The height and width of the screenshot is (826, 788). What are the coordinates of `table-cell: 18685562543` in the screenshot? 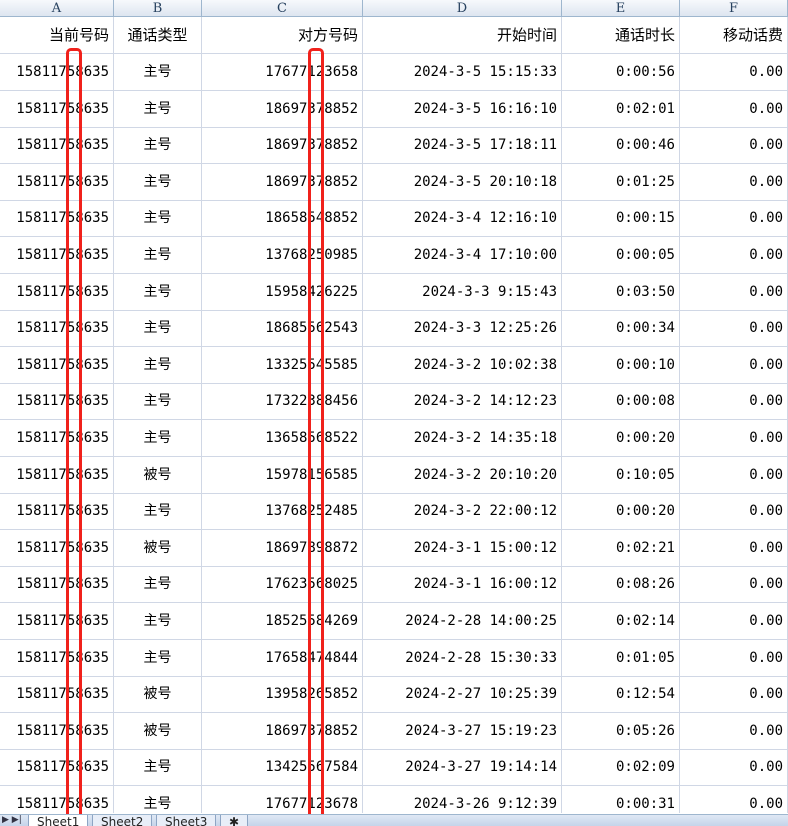 It's located at (282, 329).